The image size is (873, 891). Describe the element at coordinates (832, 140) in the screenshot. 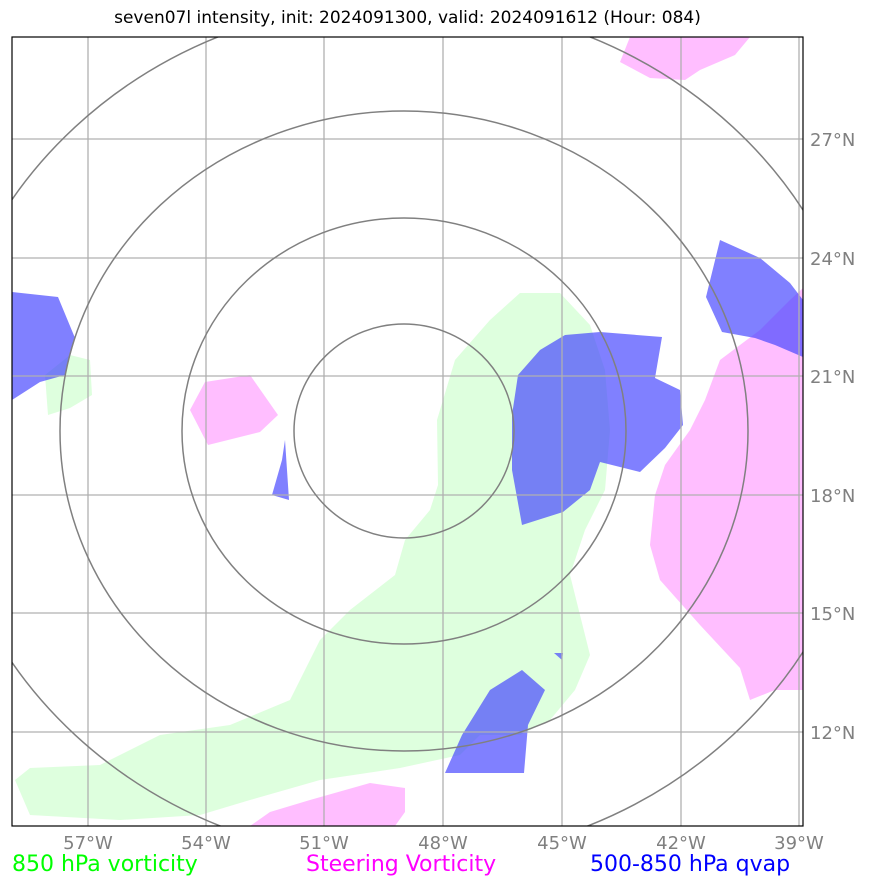

I see `latitude-label: 27°N` at that location.